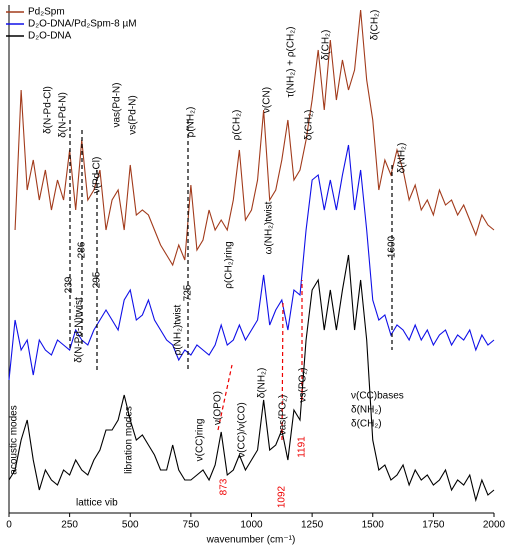  What do you see at coordinates (46, 12) in the screenshot?
I see `legend-label: Pd₂Spm` at bounding box center [46, 12].